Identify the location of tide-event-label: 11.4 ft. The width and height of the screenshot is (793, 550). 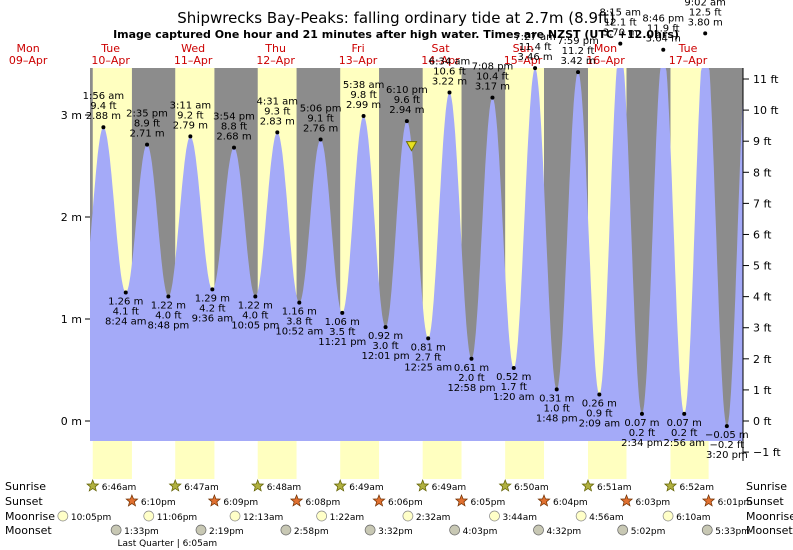
(535, 47).